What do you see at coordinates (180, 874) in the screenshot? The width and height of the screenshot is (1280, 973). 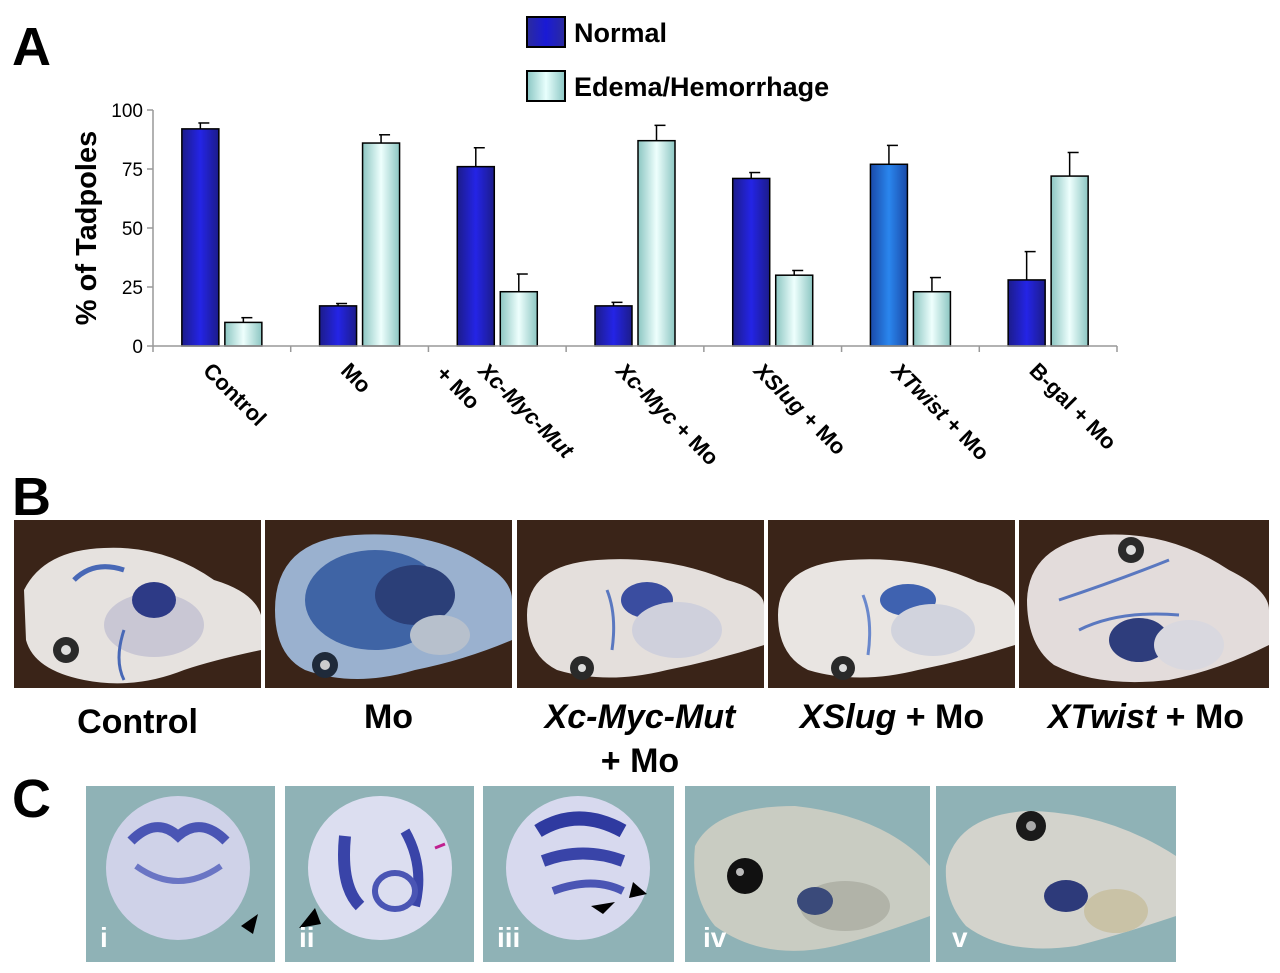 I see `photo-c-i: i` at bounding box center [180, 874].